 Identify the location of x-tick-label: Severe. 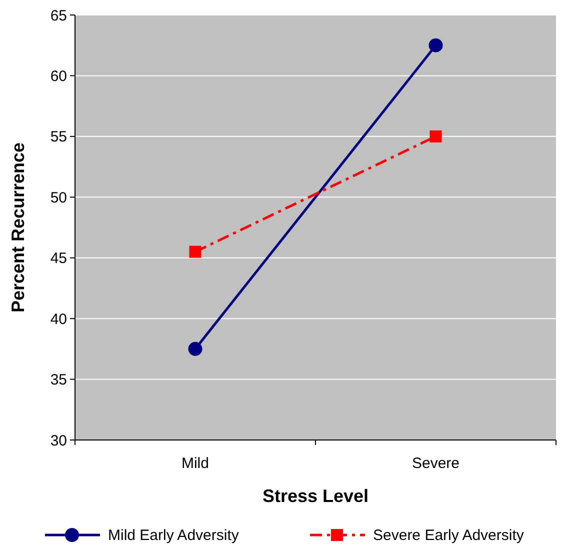
(436, 463).